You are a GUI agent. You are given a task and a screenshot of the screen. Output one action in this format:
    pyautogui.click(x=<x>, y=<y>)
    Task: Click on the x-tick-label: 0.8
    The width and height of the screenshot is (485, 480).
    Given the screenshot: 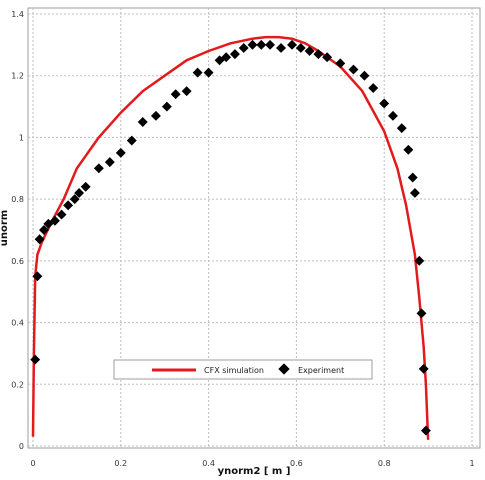 What is the action you would take?
    pyautogui.click(x=384, y=463)
    